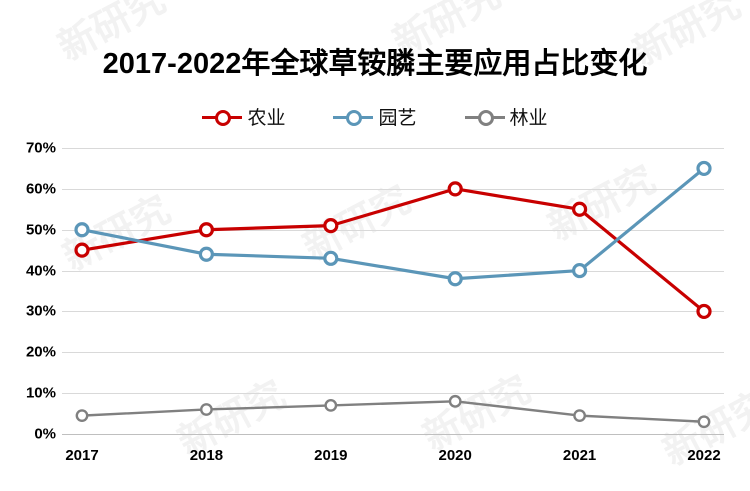 The width and height of the screenshot is (750, 491). What do you see at coordinates (40, 189) in the screenshot?
I see `y-axis-tick-label: 60%` at bounding box center [40, 189].